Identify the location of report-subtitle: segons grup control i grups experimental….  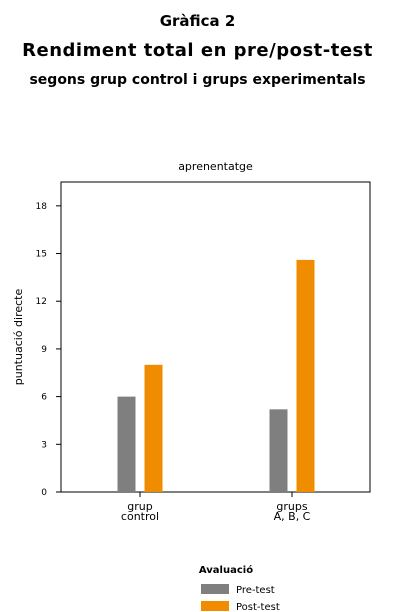
(197, 80).